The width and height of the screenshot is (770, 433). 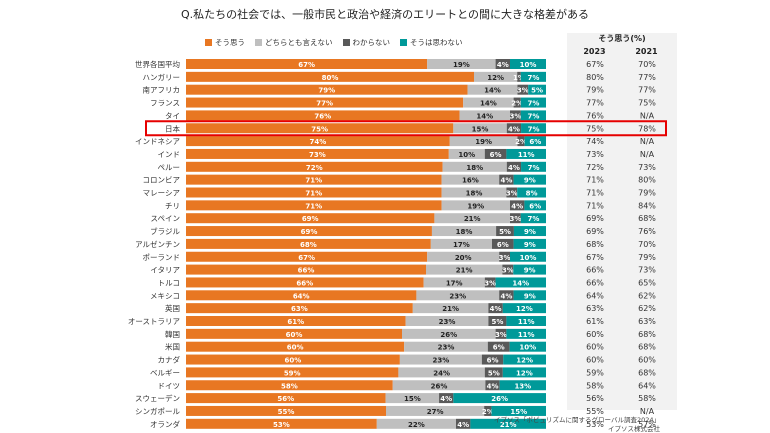 What do you see at coordinates (310, 219) in the screenshot?
I see `data-label: 69%` at bounding box center [310, 219].